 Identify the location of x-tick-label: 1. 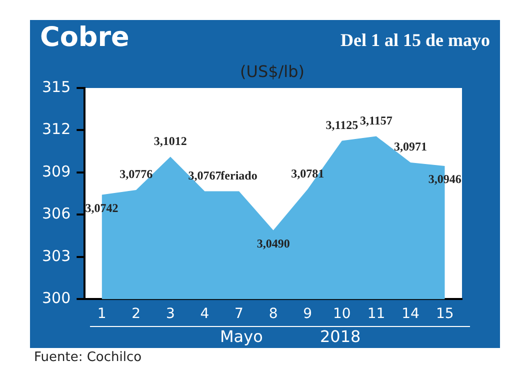
(101, 314).